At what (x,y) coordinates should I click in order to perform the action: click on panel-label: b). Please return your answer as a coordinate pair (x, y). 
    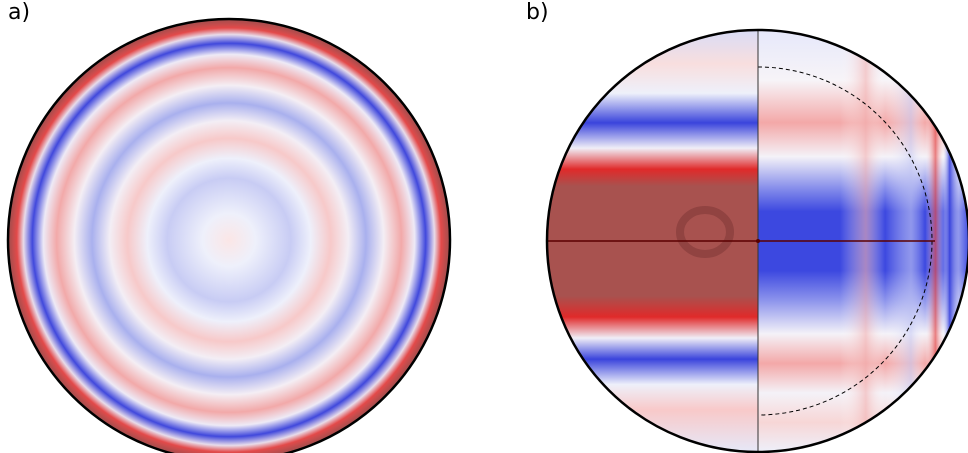
    Looking at the image, I should click on (537, 12).